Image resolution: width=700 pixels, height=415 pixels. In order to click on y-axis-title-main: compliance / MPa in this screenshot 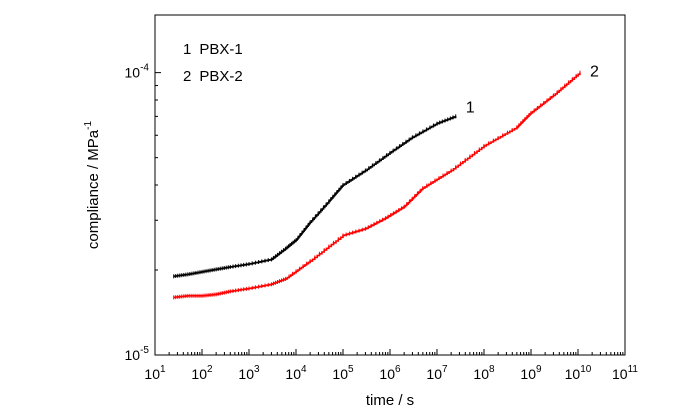, I will do `click(93, 189)`.